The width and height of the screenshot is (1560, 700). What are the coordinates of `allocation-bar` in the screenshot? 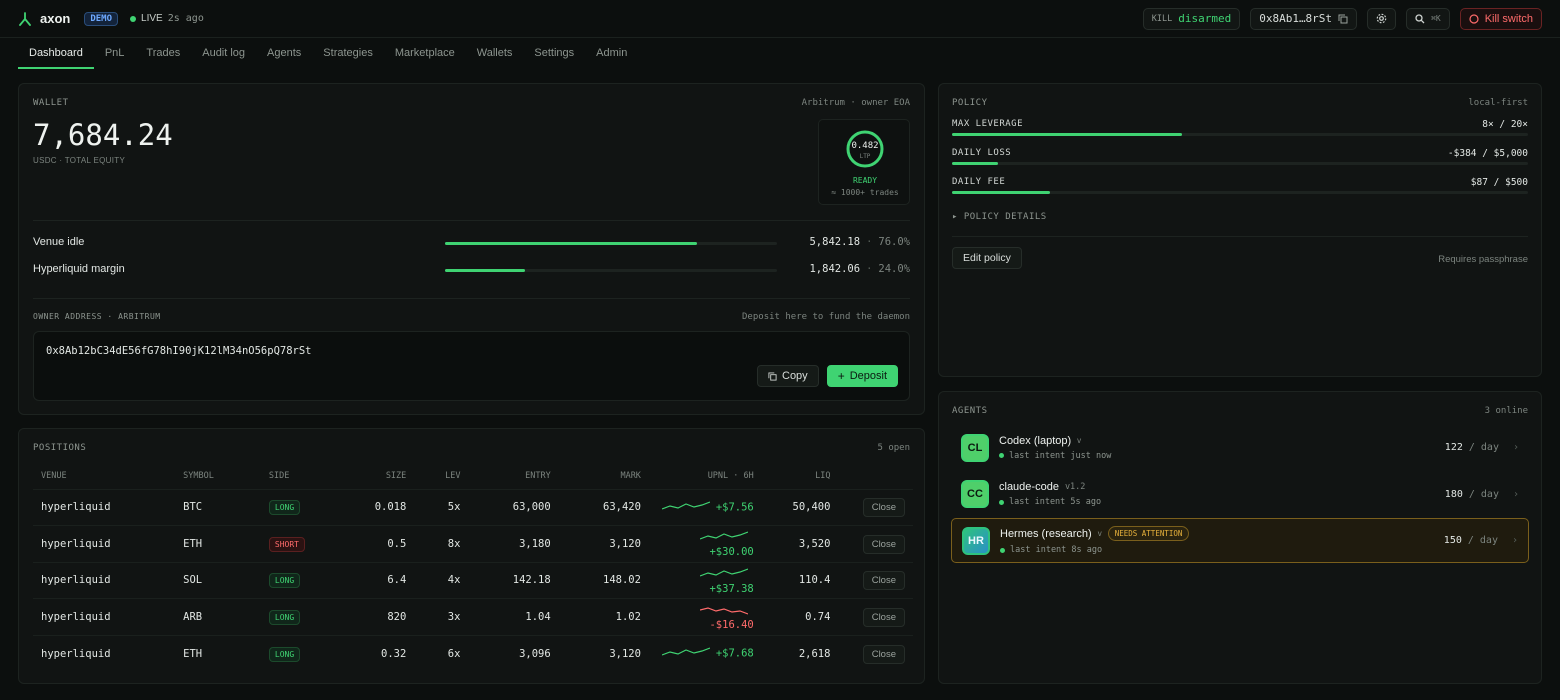 It's located at (611, 270).